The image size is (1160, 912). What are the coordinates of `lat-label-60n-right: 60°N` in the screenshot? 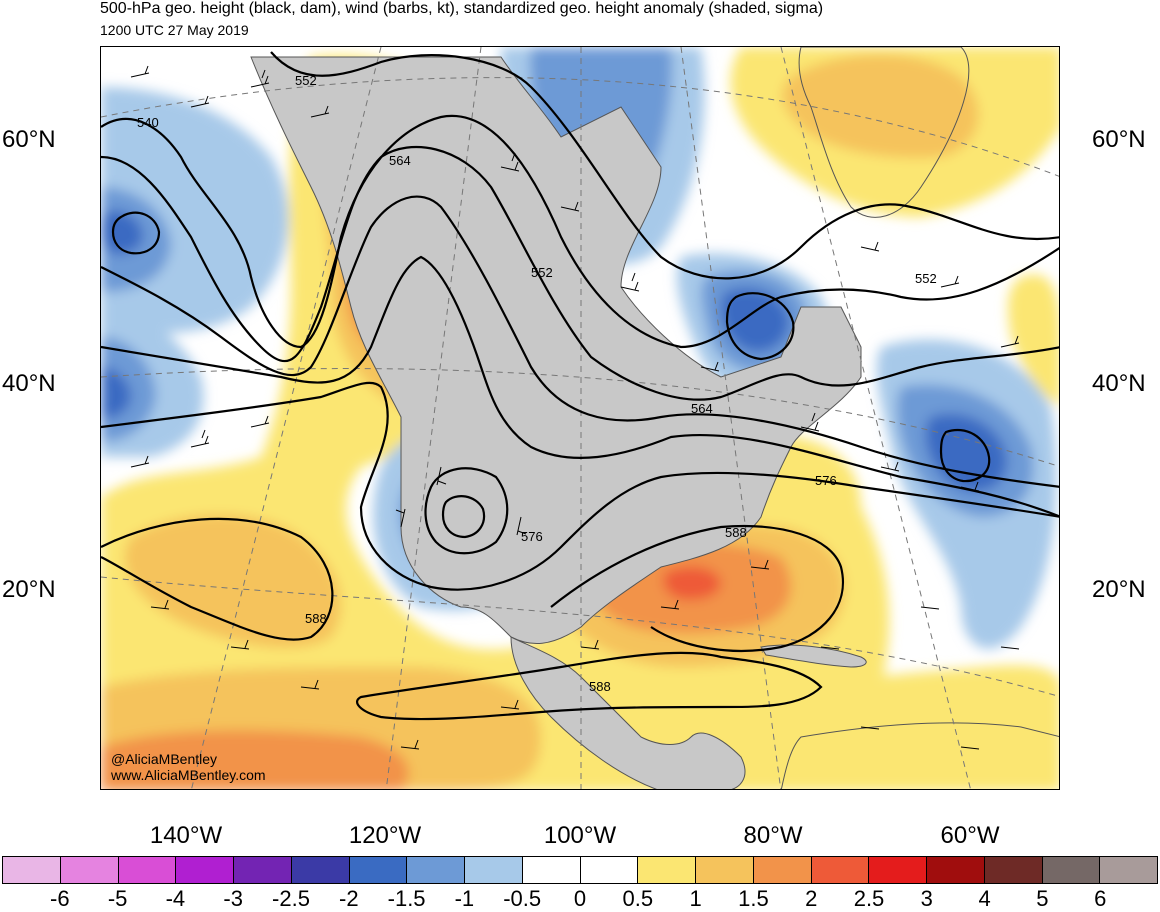 It's located at (1119, 139).